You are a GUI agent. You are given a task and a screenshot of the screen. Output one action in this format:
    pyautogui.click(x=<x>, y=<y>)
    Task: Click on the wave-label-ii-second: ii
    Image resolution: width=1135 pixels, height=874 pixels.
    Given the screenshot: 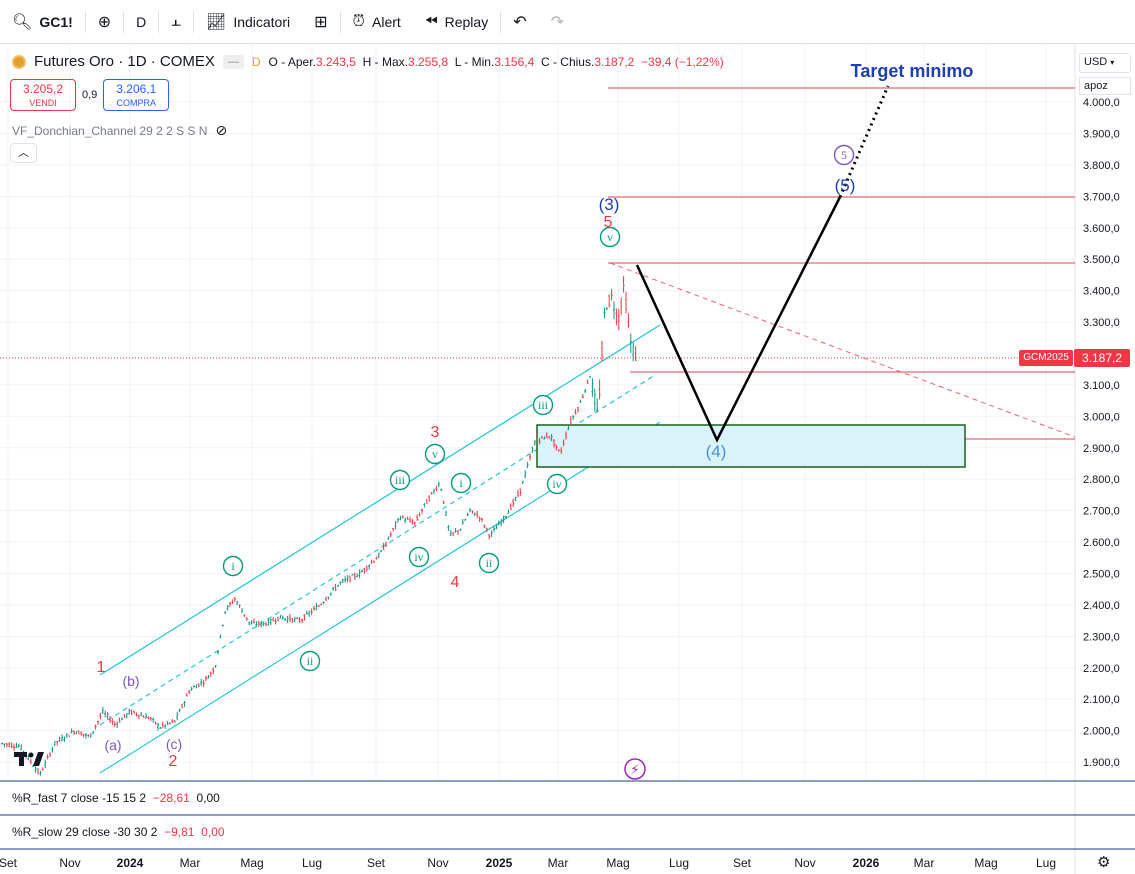 What is the action you would take?
    pyautogui.click(x=489, y=563)
    